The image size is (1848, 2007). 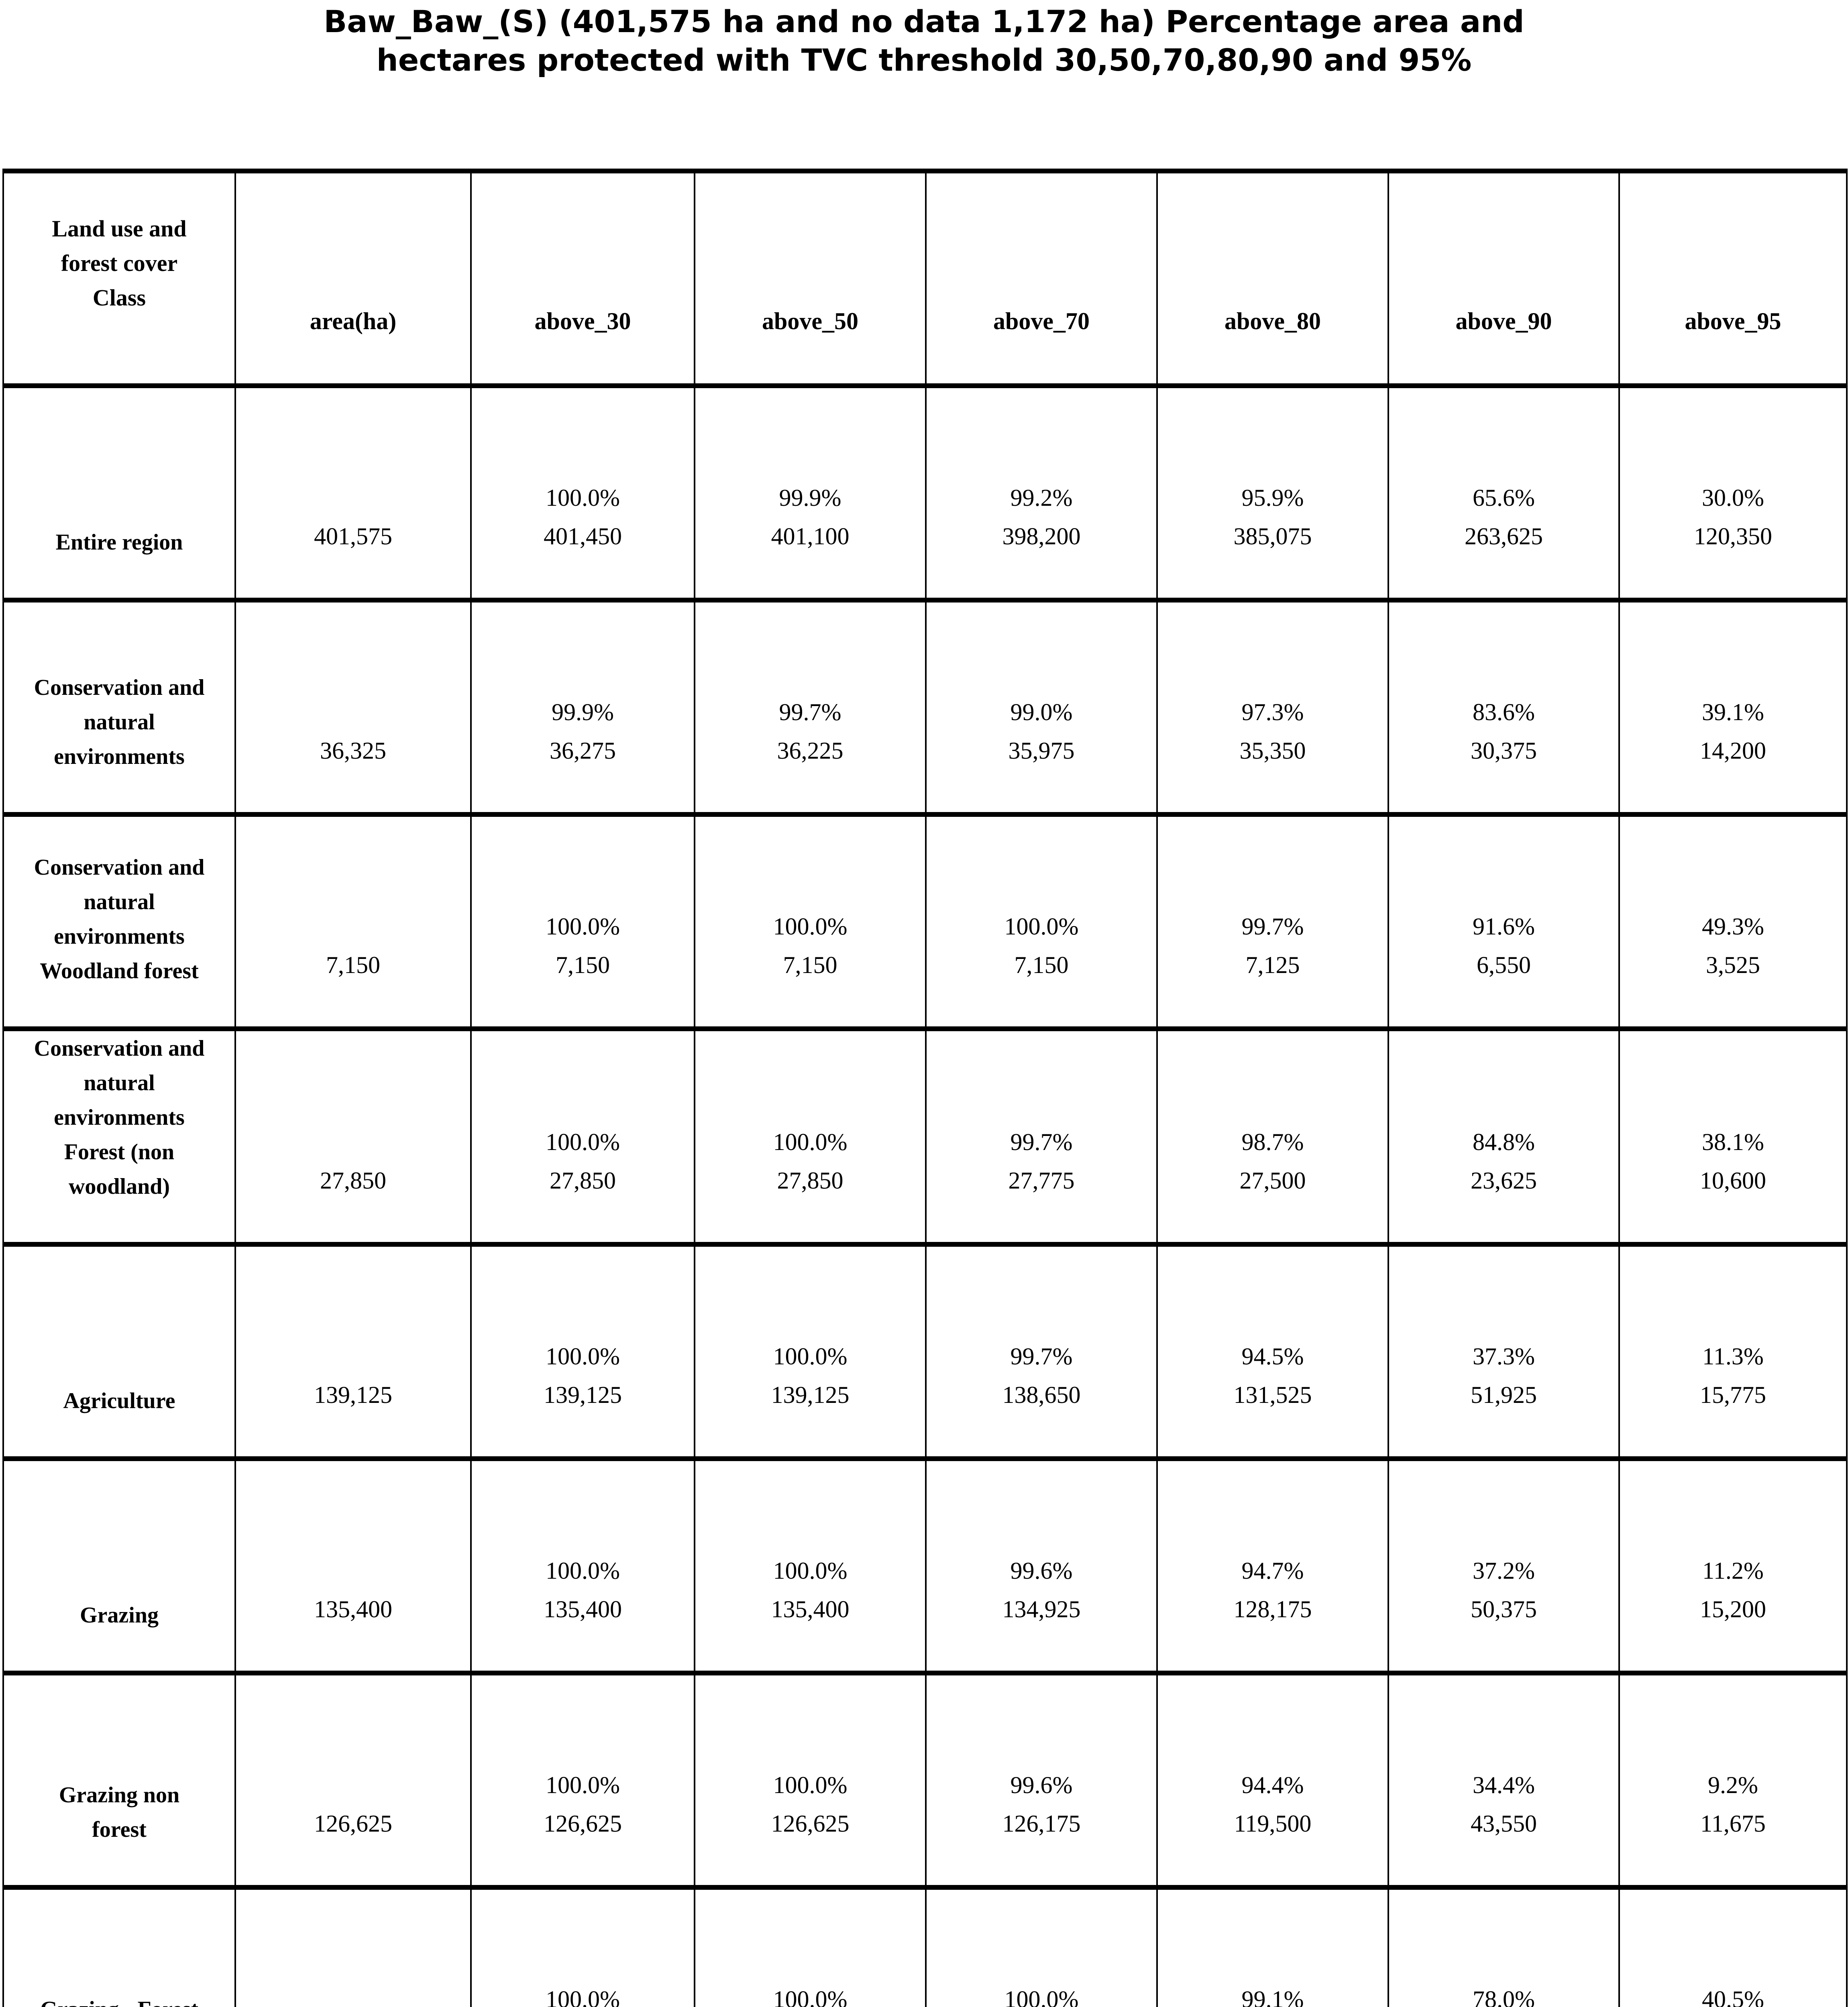 I want to click on row-label-cell: Entire region, so click(x=119, y=493).